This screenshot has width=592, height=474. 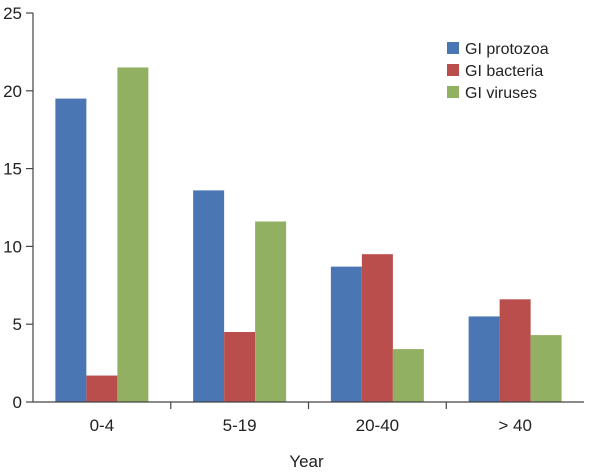 What do you see at coordinates (306, 461) in the screenshot?
I see `x-axis-title: Year` at bounding box center [306, 461].